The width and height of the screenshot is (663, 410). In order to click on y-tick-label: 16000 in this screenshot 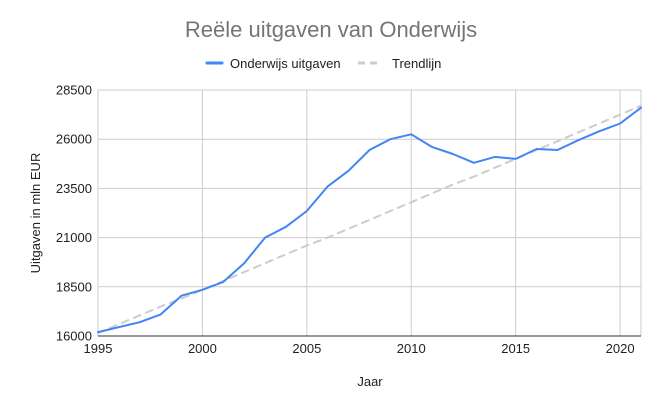, I will do `click(74, 336)`.